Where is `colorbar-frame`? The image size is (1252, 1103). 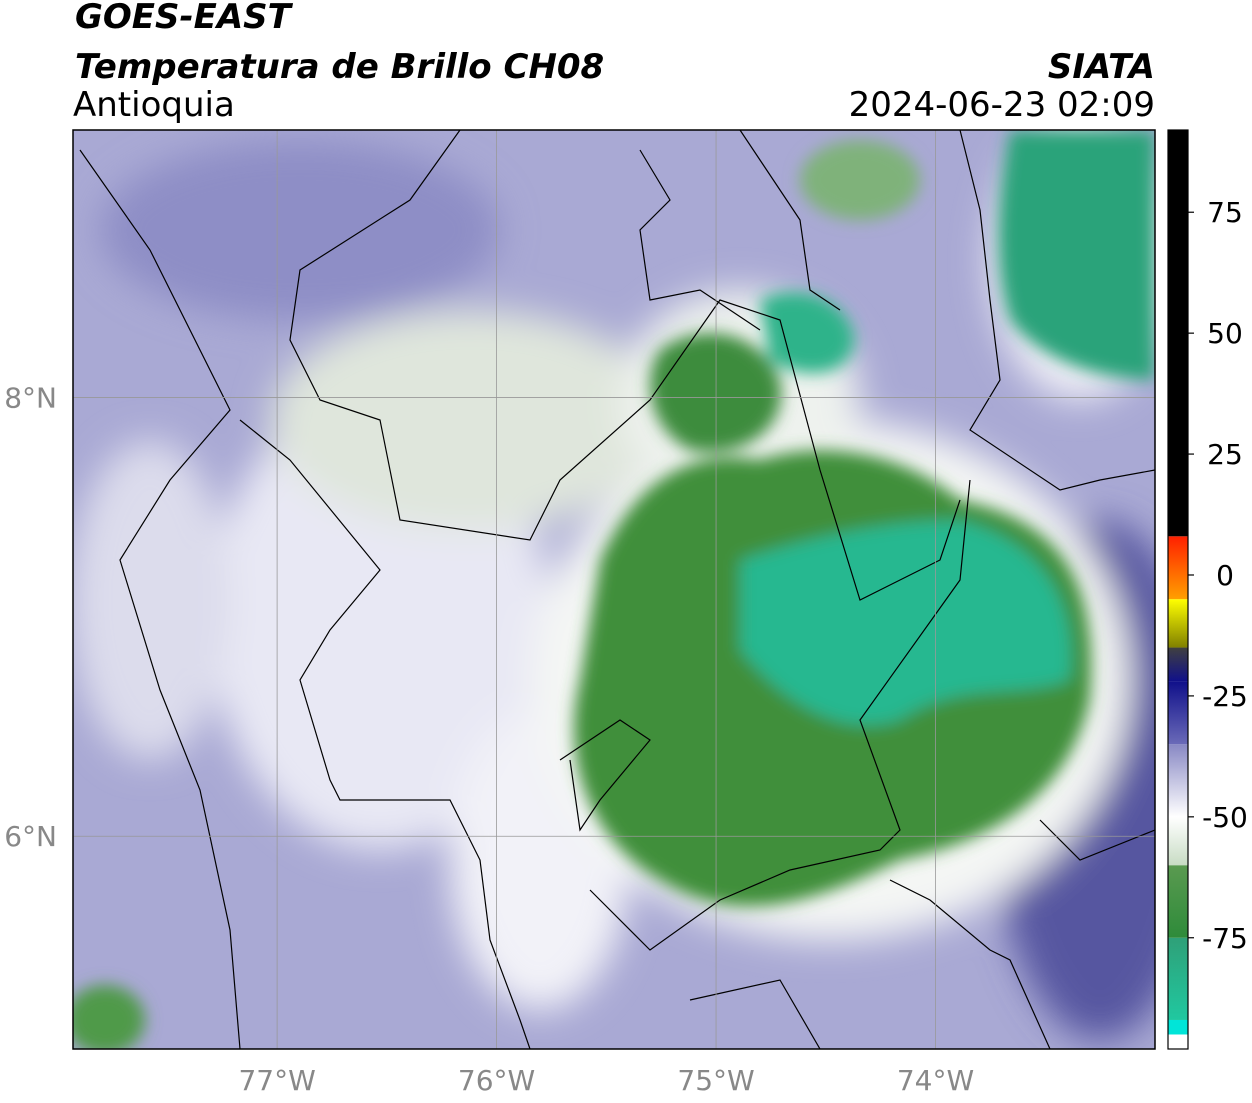
colorbar-frame is located at coordinates (1178, 589).